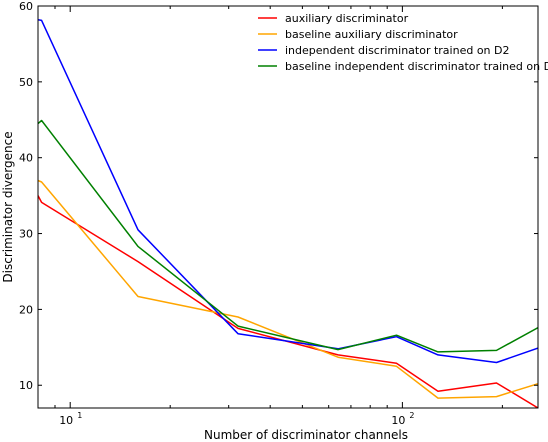 This screenshot has height=442, width=548. What do you see at coordinates (347, 18) in the screenshot?
I see `legend-label-0: auxiliary discriminator` at bounding box center [347, 18].